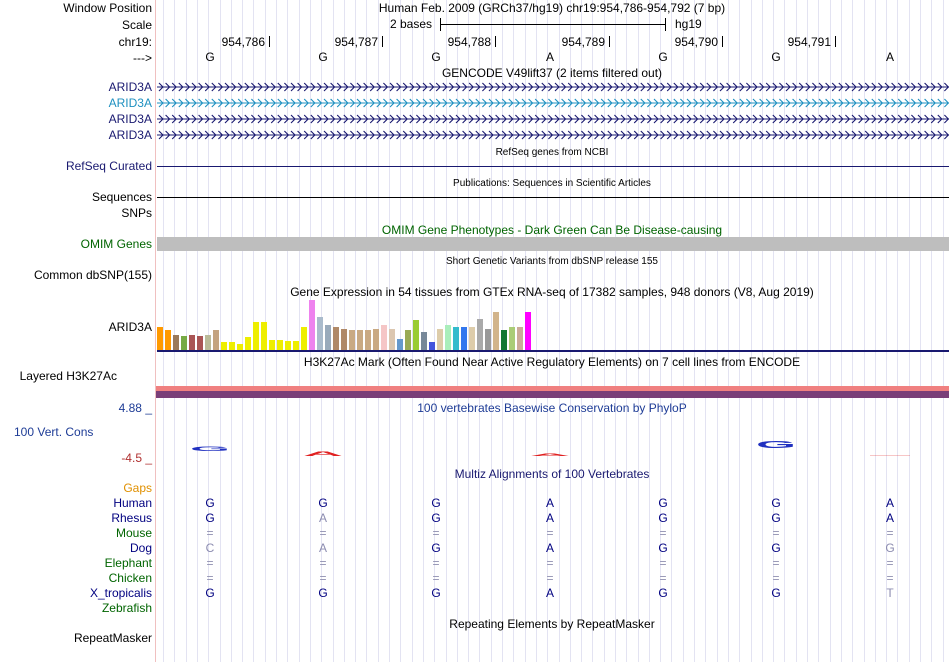 This screenshot has width=950, height=662. What do you see at coordinates (120, 593) in the screenshot?
I see `multiz-species-label: X_tropicalis` at bounding box center [120, 593].